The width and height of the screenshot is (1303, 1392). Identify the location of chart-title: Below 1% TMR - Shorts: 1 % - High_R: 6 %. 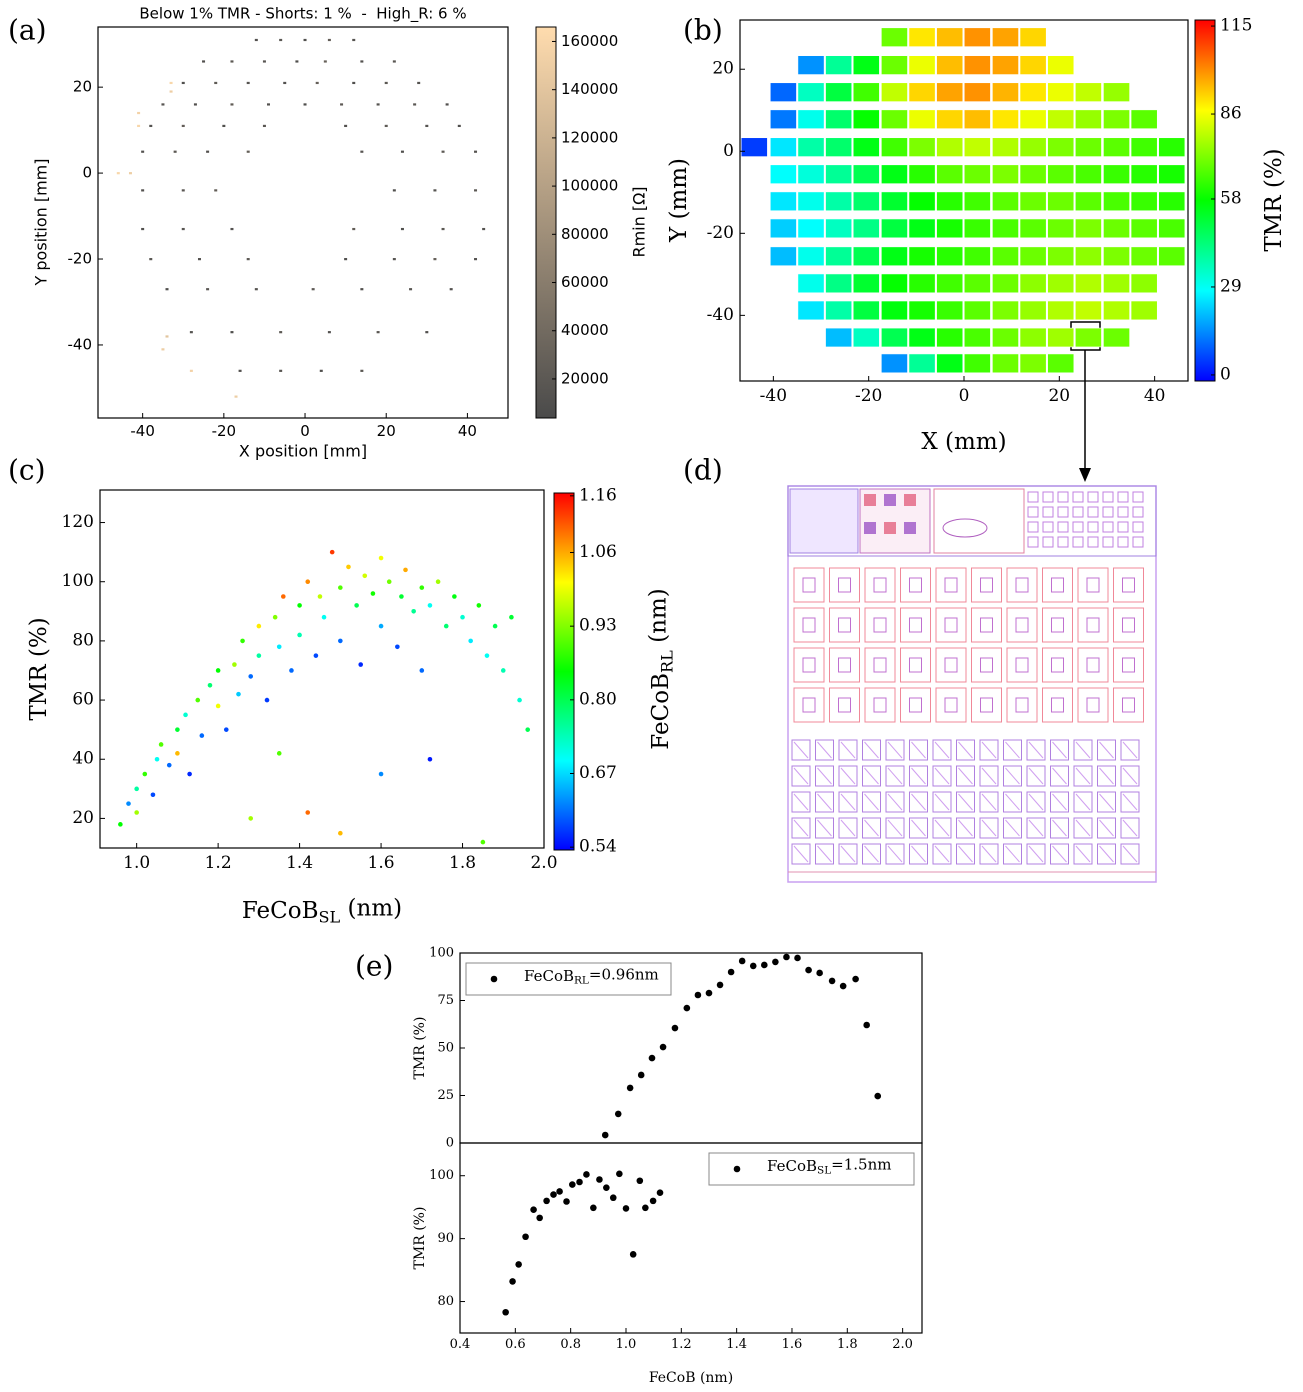
(302, 14).